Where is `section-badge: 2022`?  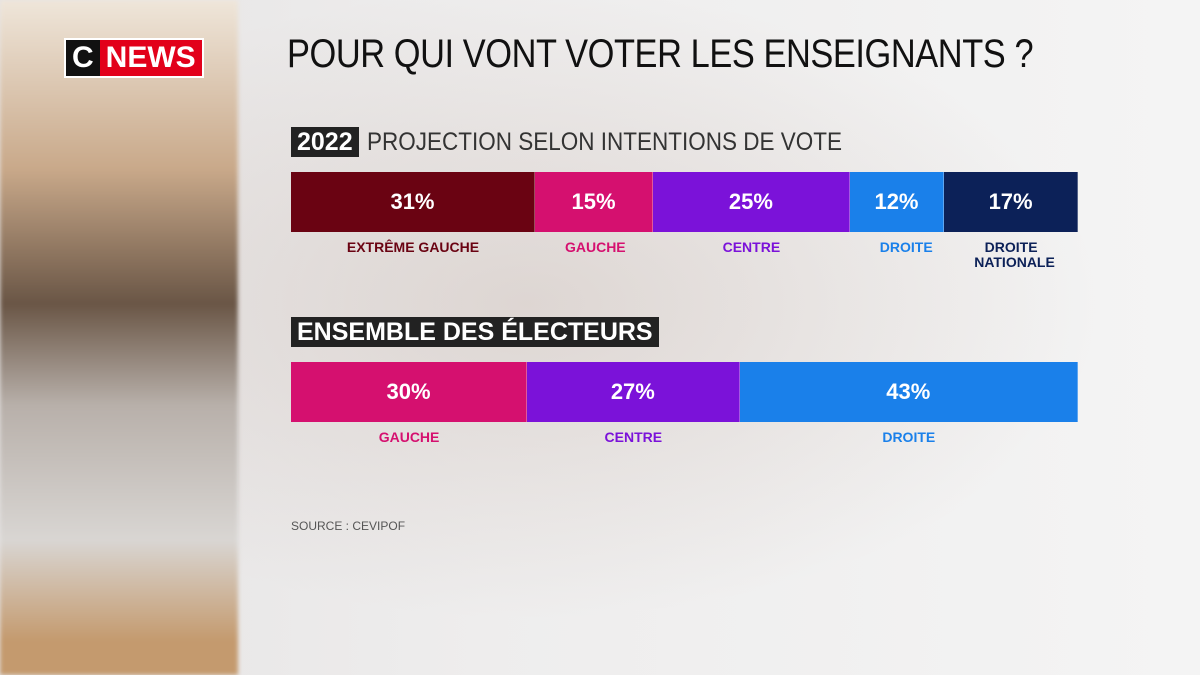 section-badge: 2022 is located at coordinates (325, 142).